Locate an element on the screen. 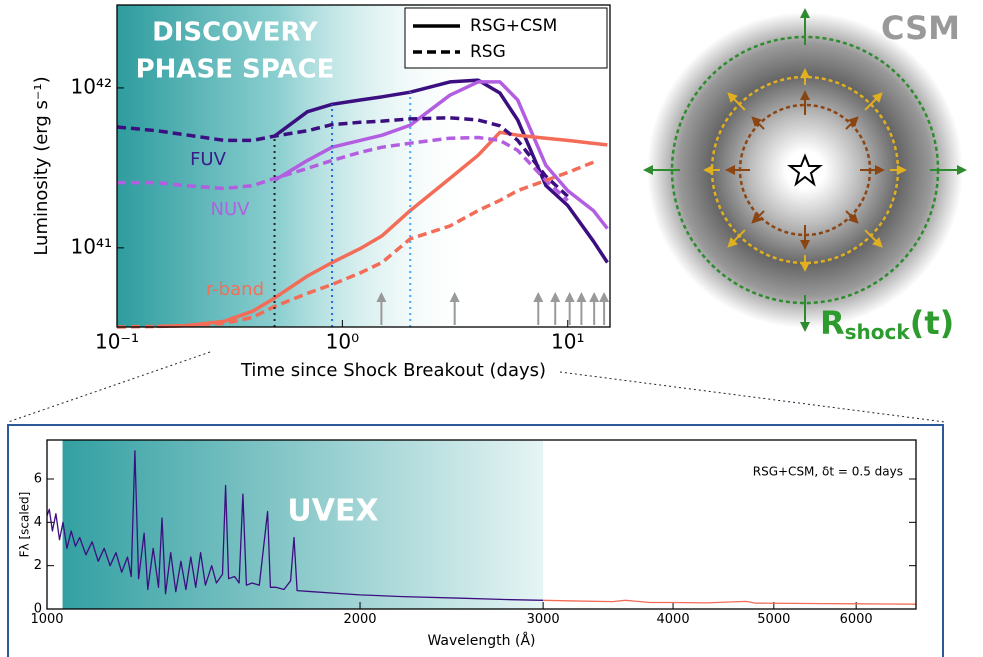 This screenshot has height=657, width=983. legend-label: RSG is located at coordinates (488, 52).